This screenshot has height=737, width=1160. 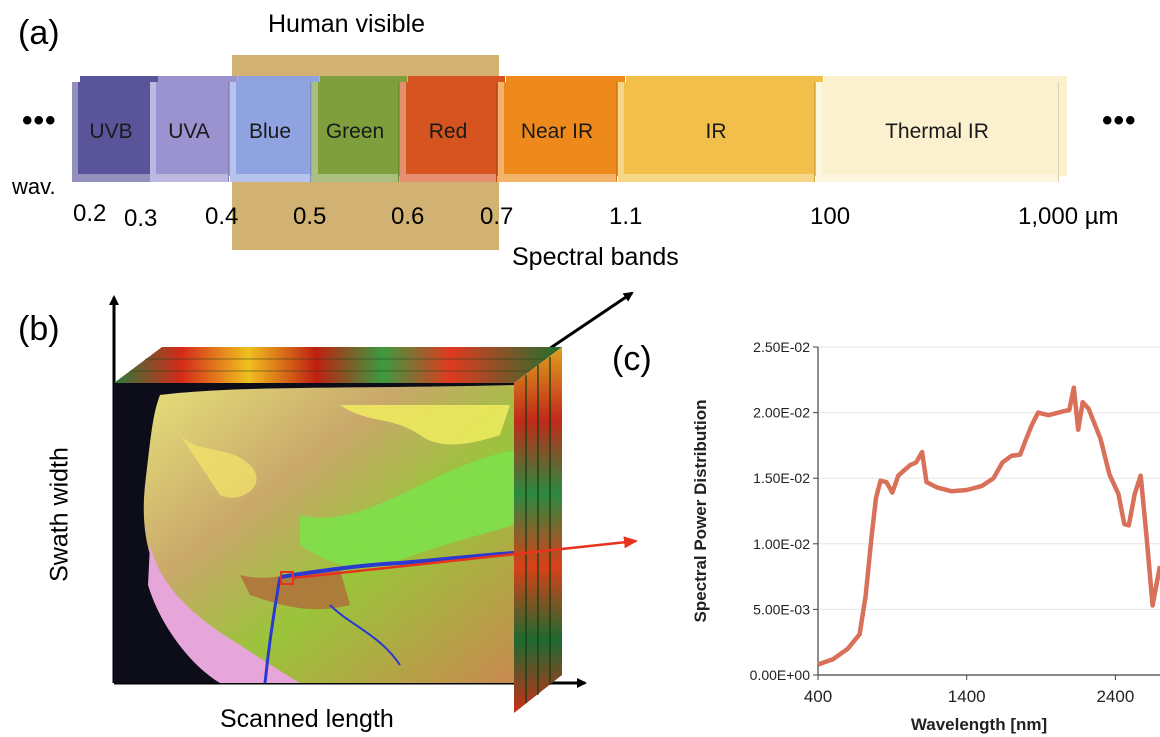 What do you see at coordinates (1115, 696) in the screenshot?
I see `x-tick-label: 2400` at bounding box center [1115, 696].